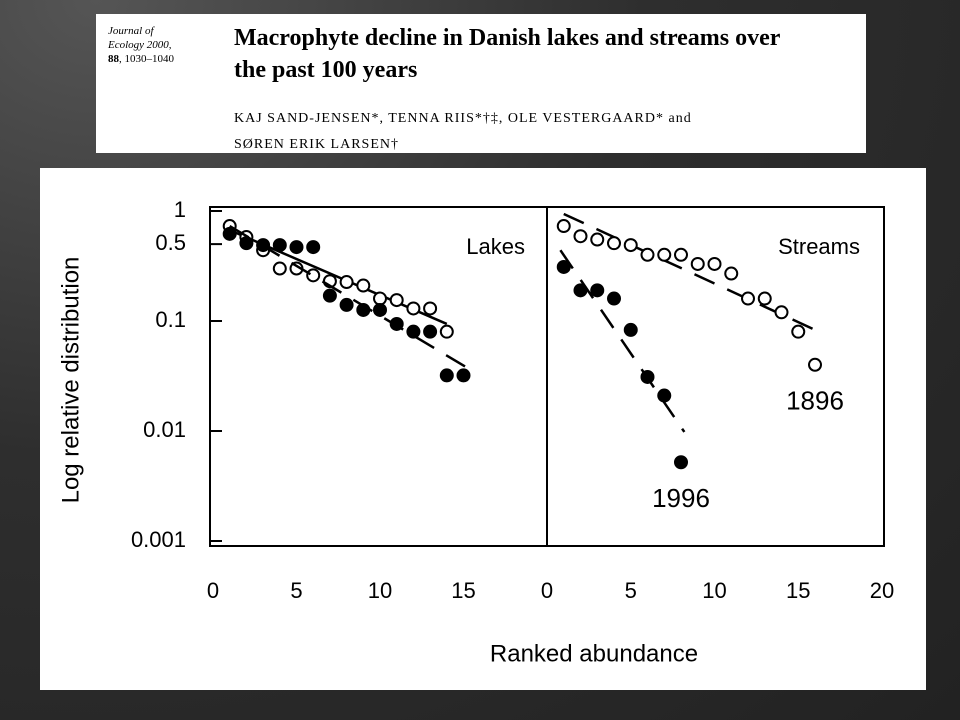  I want to click on pages: , 1030–1040, so click(146, 59).